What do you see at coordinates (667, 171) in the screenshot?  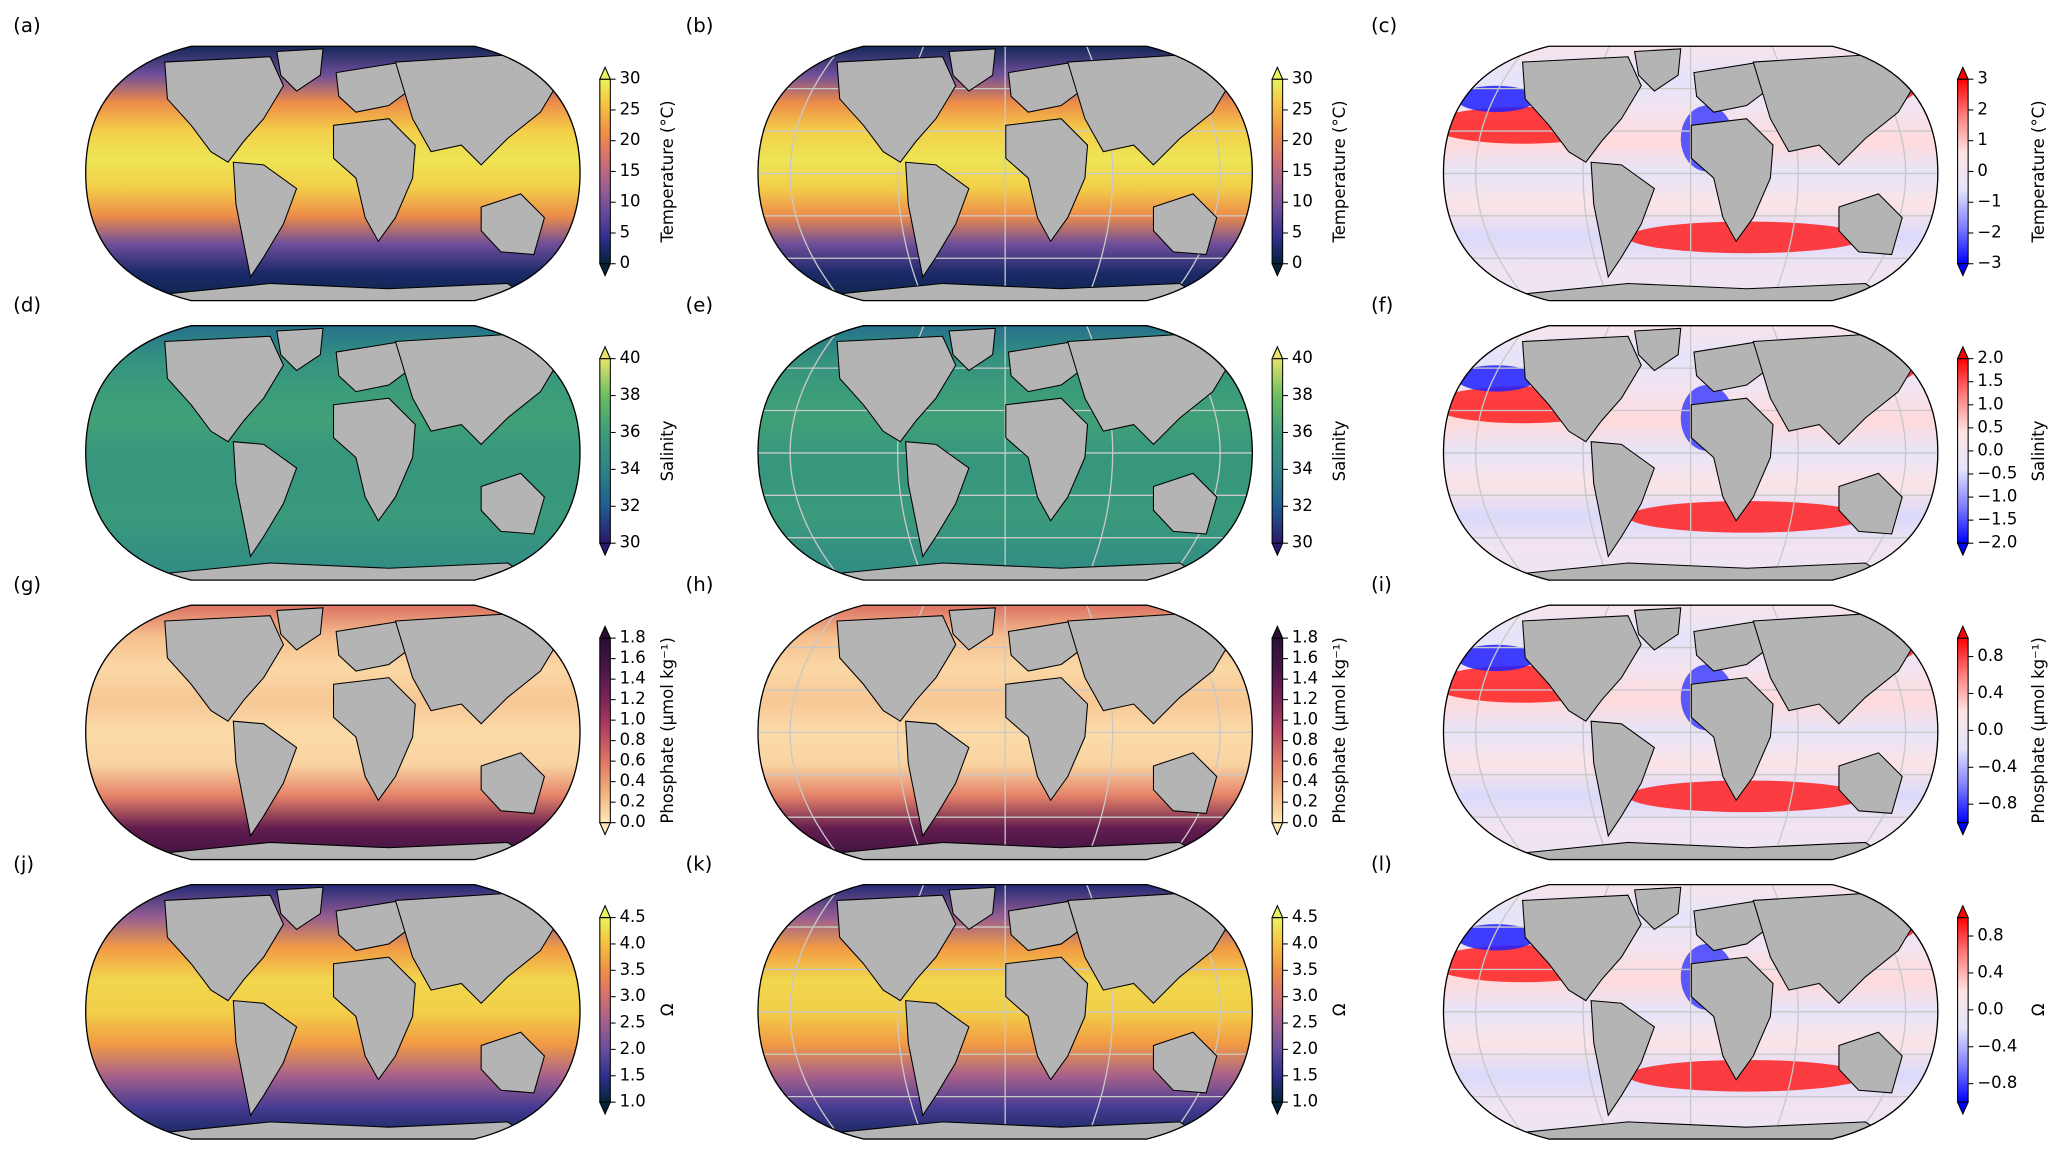 I see `colorbar-label: Temperature (°C)` at bounding box center [667, 171].